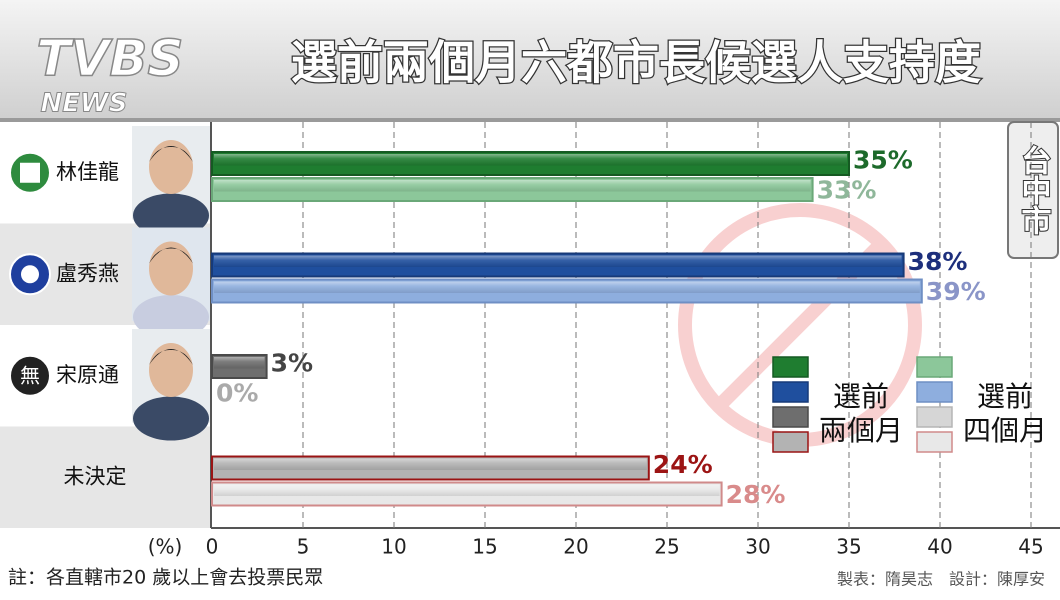 The width and height of the screenshot is (1060, 600). What do you see at coordinates (847, 190) in the screenshot?
I see `value-label: 33%` at bounding box center [847, 190].